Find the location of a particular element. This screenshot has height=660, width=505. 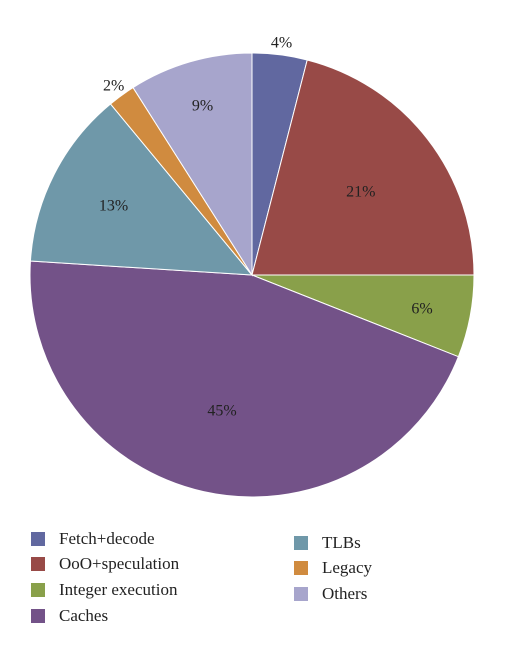

pie-slice-tlbs is located at coordinates (141, 189).